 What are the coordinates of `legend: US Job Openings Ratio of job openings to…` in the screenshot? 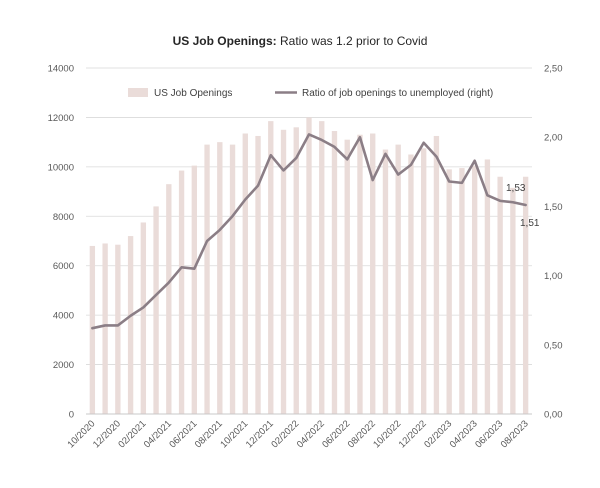 It's located at (310, 93).